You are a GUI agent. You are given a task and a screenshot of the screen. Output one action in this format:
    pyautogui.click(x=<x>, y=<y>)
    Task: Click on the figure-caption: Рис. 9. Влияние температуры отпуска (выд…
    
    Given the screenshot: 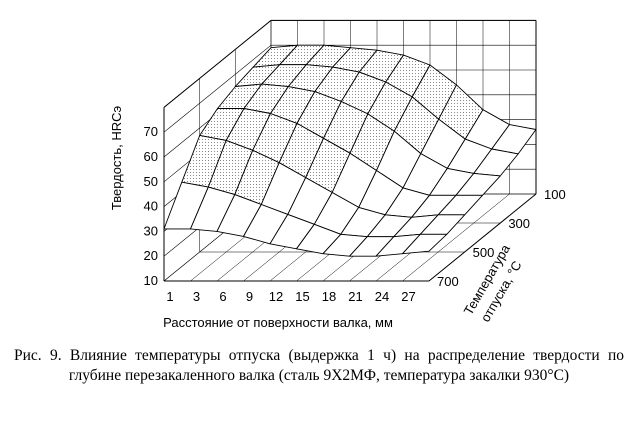 What is the action you would take?
    pyautogui.click(x=319, y=365)
    